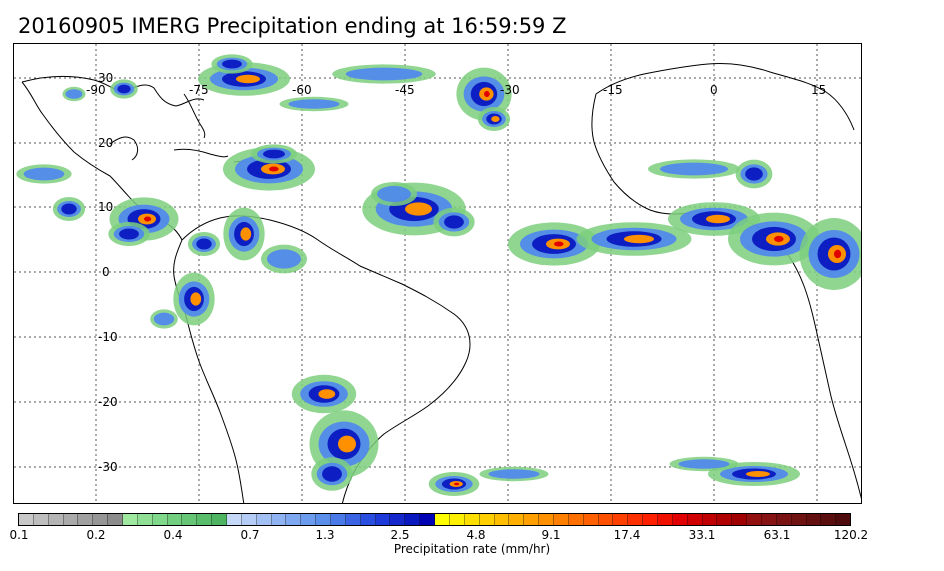  What do you see at coordinates (173, 535) in the screenshot?
I see `colorbar-tick-label: 0.4` at bounding box center [173, 535].